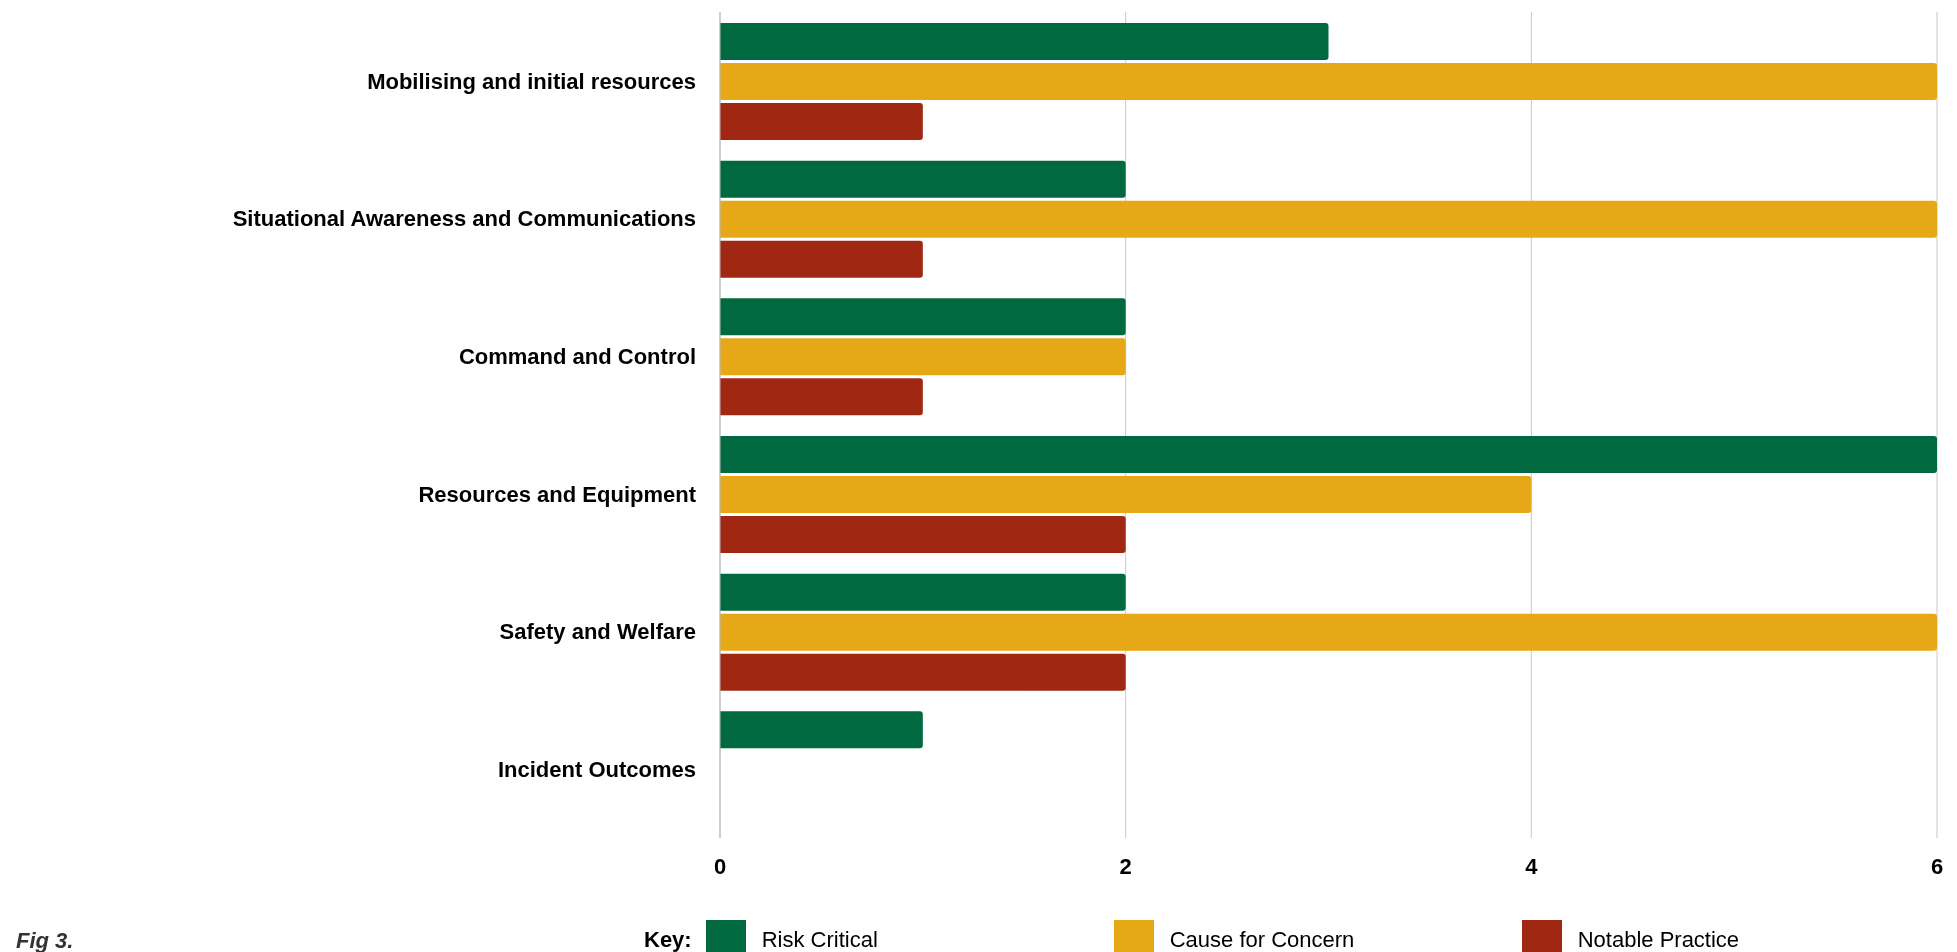 This screenshot has height=952, width=1957. What do you see at coordinates (577, 356) in the screenshot?
I see `y-tick-label: Command and Control` at bounding box center [577, 356].